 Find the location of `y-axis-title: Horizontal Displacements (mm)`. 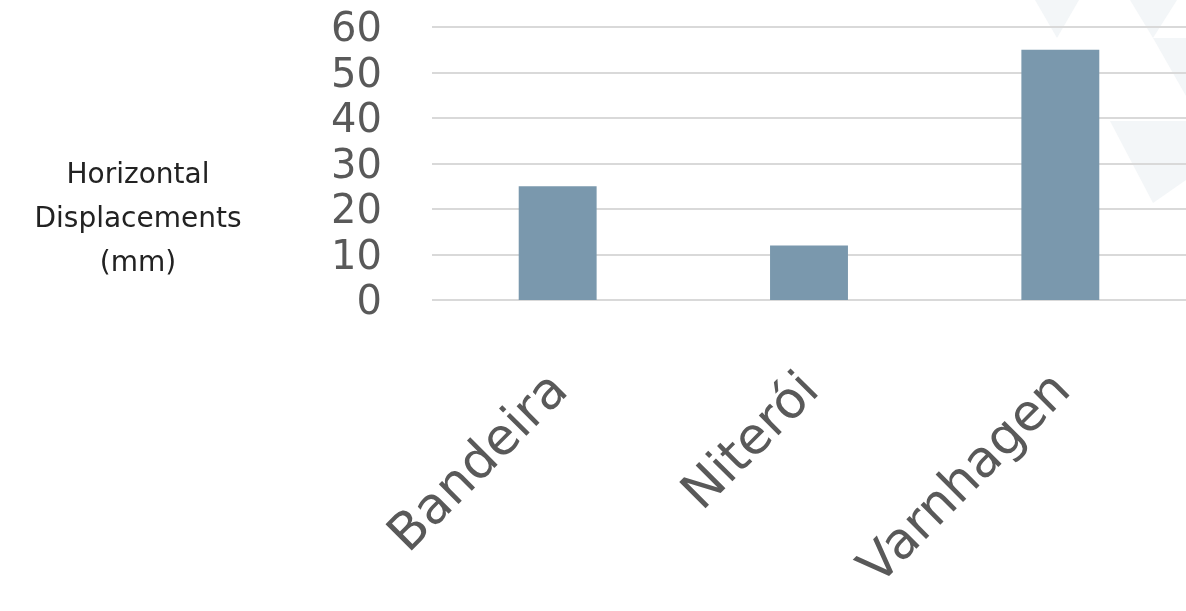

y-axis-title: Horizontal Displacements (mm) is located at coordinates (138, 217).